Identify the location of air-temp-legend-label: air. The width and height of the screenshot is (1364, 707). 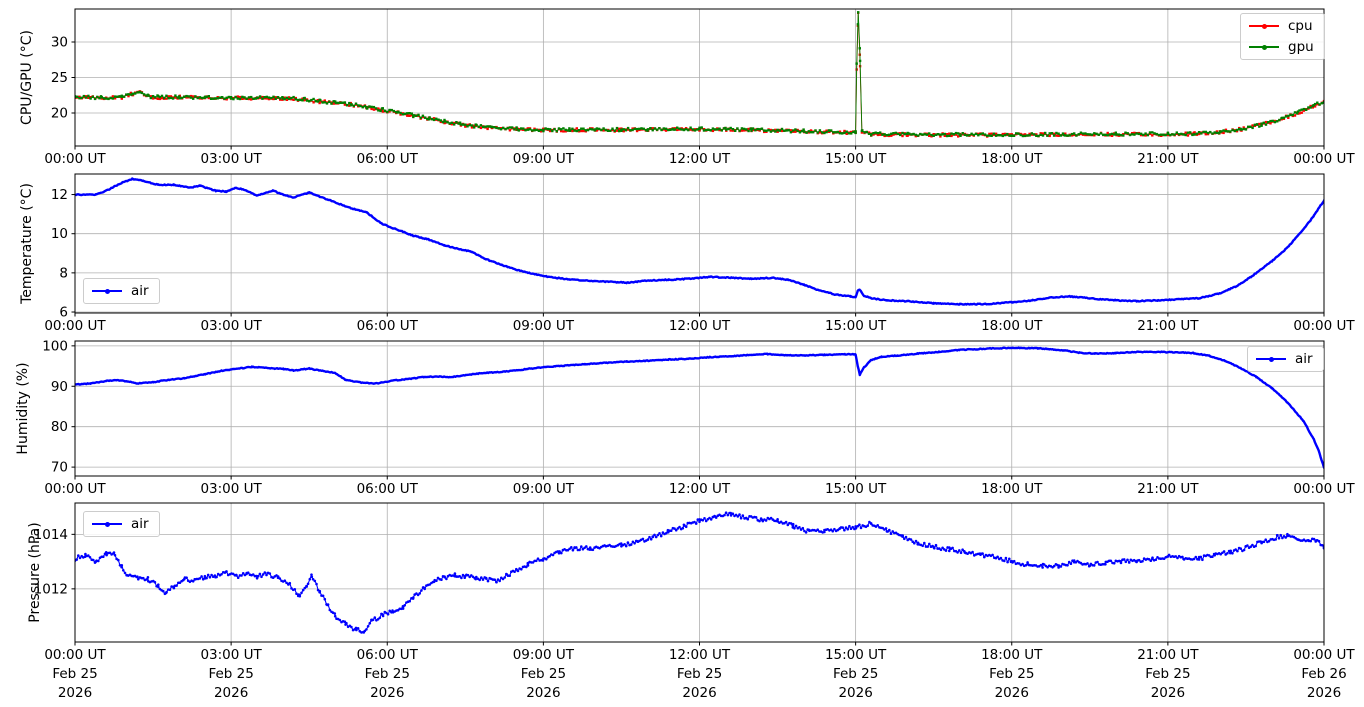
(140, 291).